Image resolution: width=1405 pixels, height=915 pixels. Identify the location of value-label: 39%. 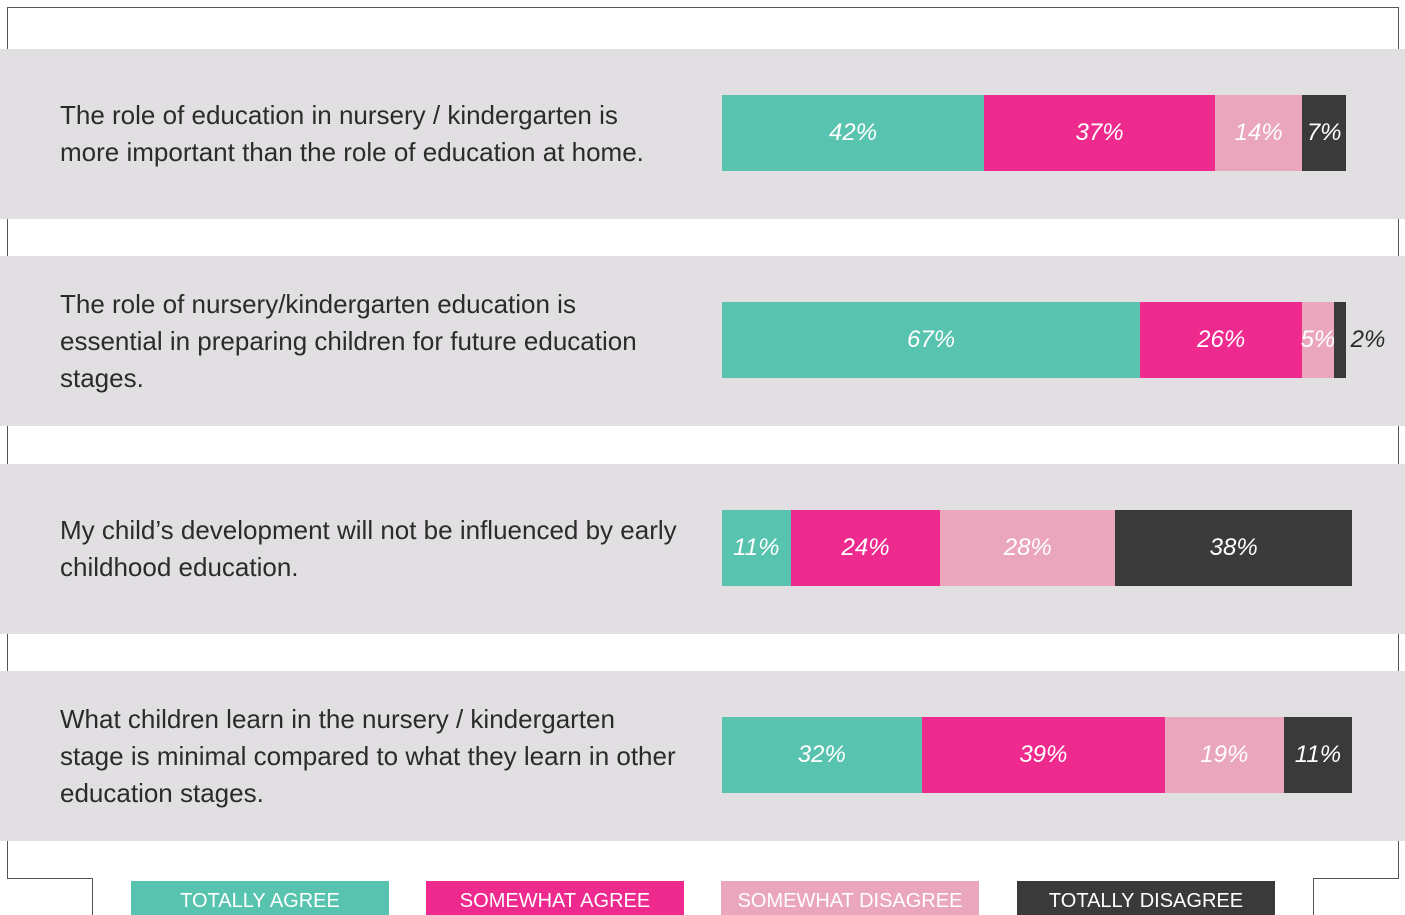
(1043, 754).